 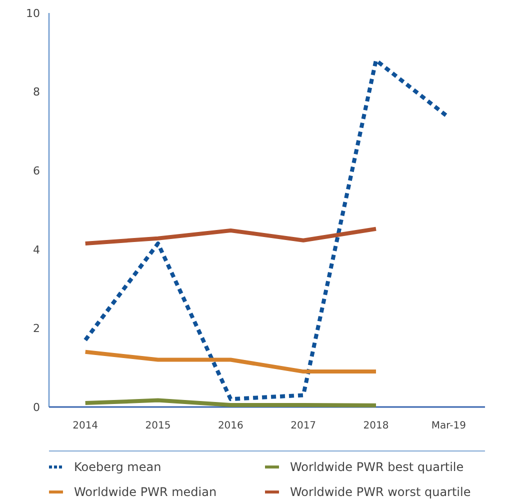 I want to click on legend-label: Koeberg mean, so click(x=118, y=467).